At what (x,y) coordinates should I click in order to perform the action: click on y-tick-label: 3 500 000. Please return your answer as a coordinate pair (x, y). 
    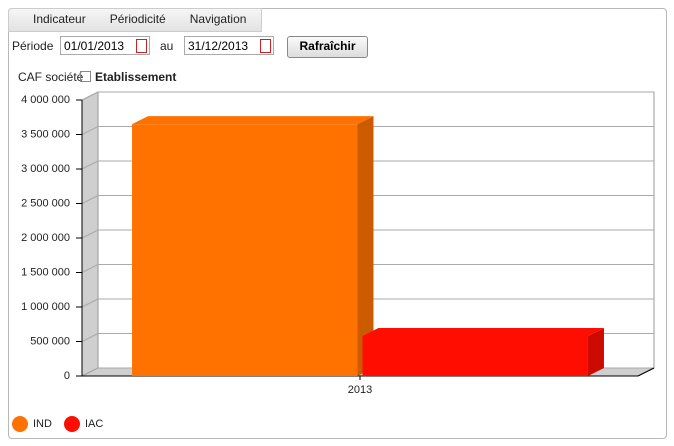
    Looking at the image, I should click on (45, 134).